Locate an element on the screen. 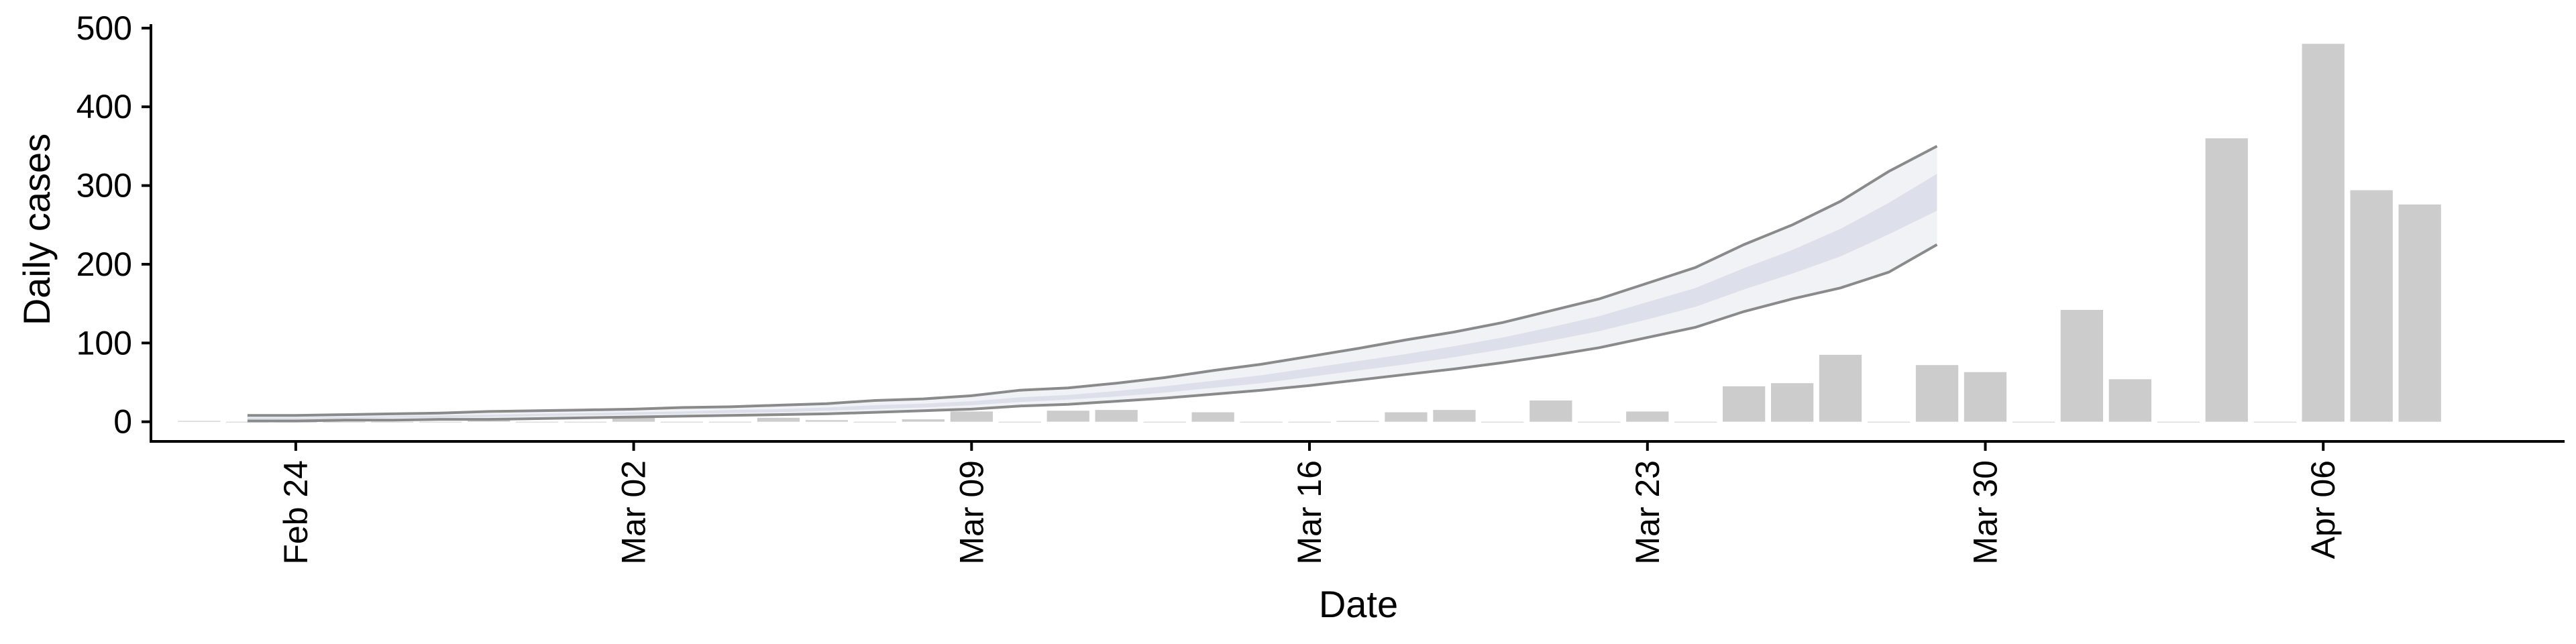 This screenshot has width=2576, height=644. x-tick-label: Mar 23 is located at coordinates (1647, 512).